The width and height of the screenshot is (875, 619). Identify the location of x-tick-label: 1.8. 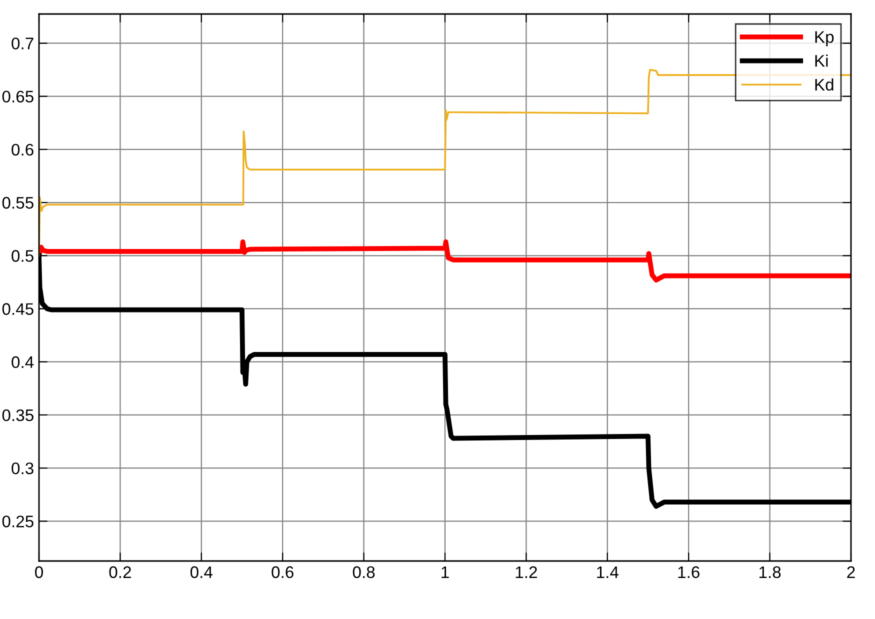
(770, 572).